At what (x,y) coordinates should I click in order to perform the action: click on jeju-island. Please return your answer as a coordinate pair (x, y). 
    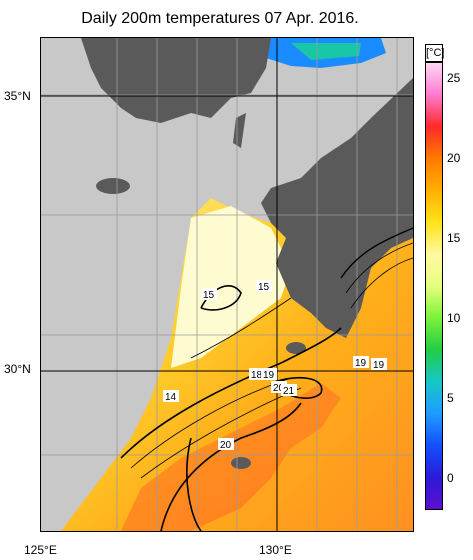
    Looking at the image, I should click on (113, 186).